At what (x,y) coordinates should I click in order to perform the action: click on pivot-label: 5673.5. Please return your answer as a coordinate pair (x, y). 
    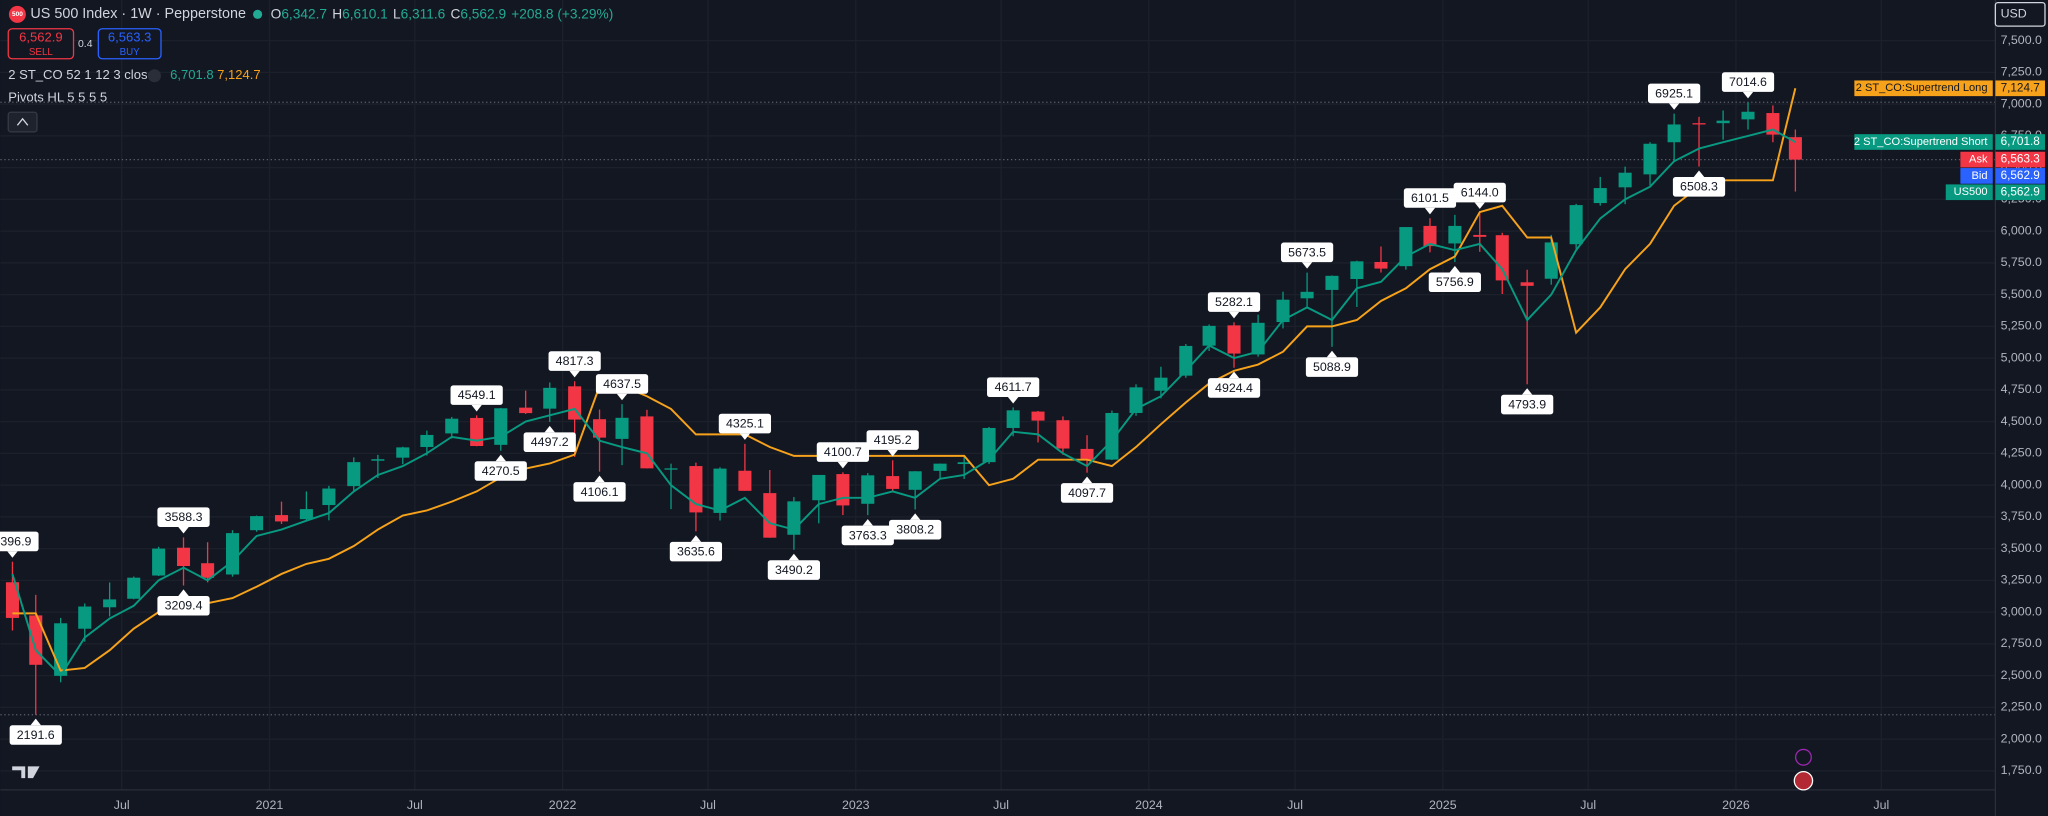
    Looking at the image, I should click on (1307, 252).